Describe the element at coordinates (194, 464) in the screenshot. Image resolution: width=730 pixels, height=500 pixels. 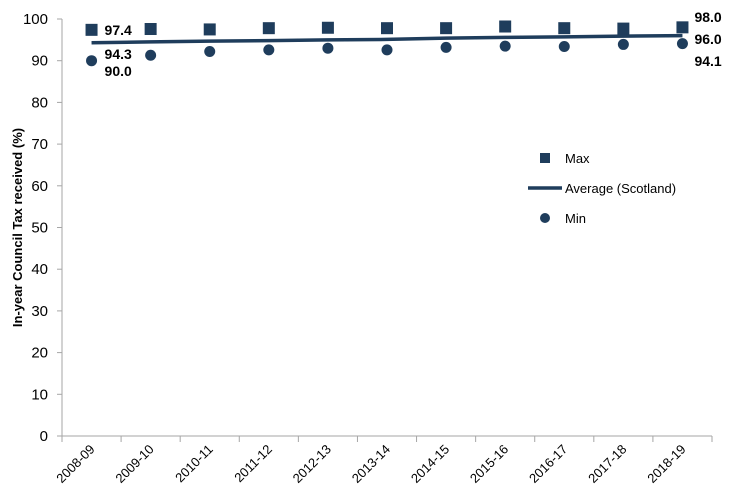
I see `x-tick-label: 2010-11` at that location.